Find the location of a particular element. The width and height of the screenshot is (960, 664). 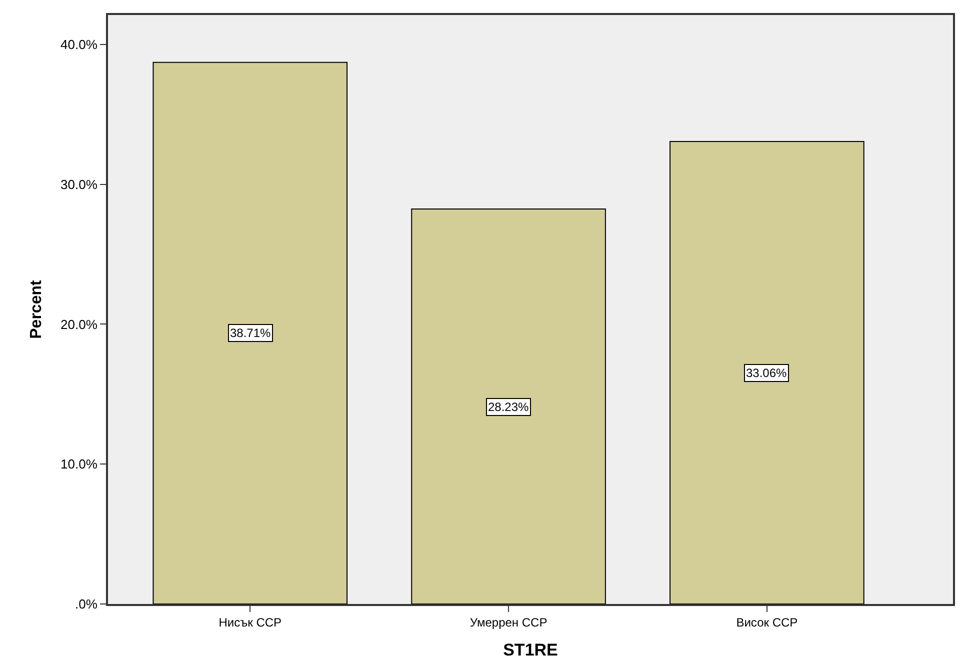

x-tick-label: Висок ССР is located at coordinates (767, 622).